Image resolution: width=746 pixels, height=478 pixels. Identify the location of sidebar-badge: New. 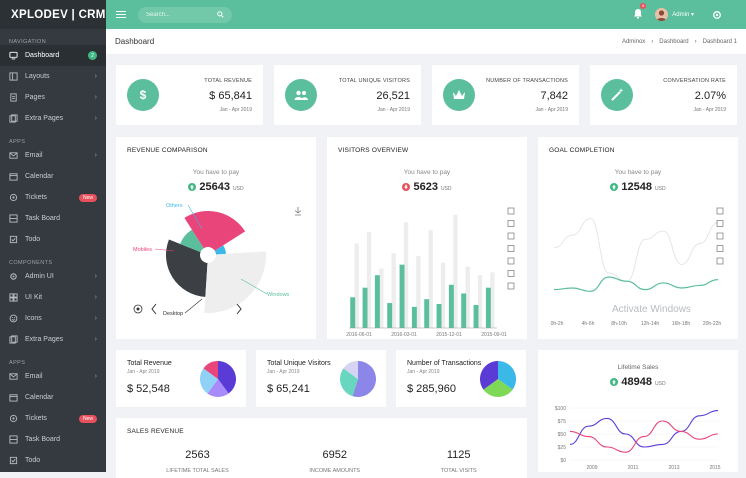
(87, 197).